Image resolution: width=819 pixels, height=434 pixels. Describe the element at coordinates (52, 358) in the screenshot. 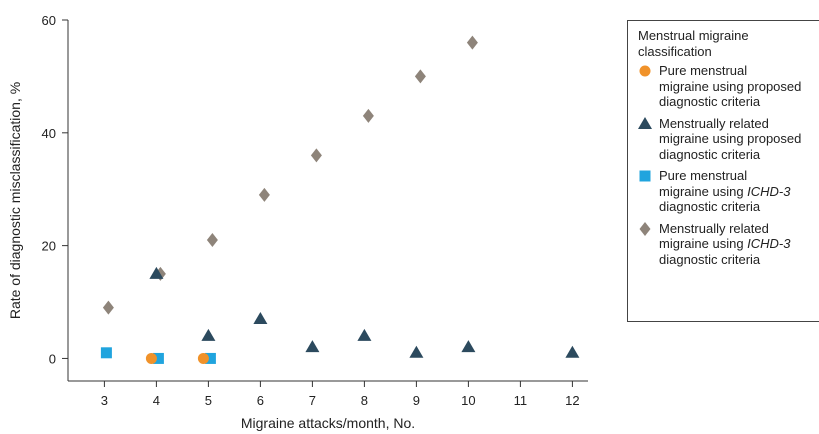

I see `y-tick-label: 0` at that location.